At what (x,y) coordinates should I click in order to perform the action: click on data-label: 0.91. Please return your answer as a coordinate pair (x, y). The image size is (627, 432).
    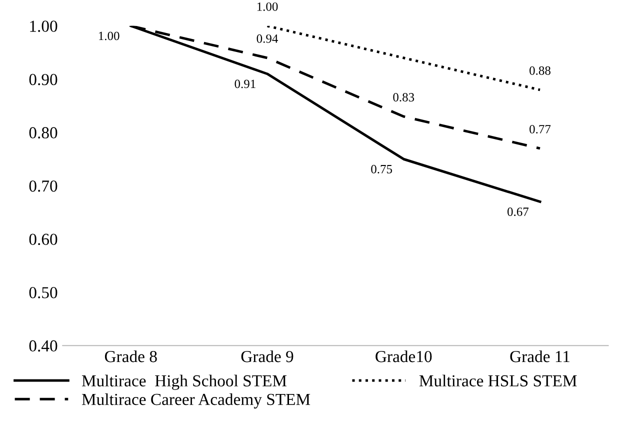
    Looking at the image, I should click on (245, 84).